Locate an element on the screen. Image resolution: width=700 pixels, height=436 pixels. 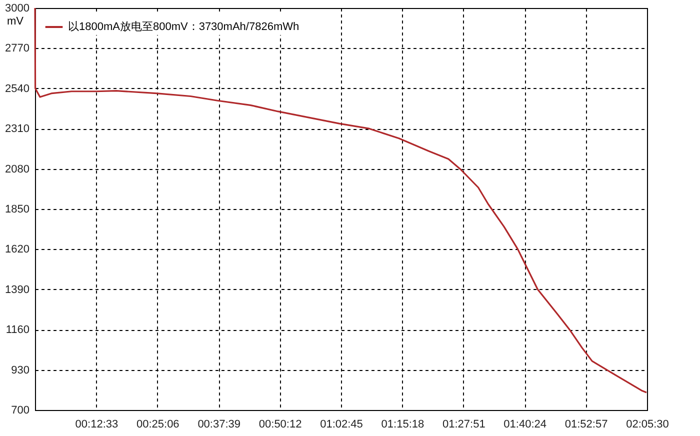
x-tick-label: 00:12:33 is located at coordinates (96, 424).